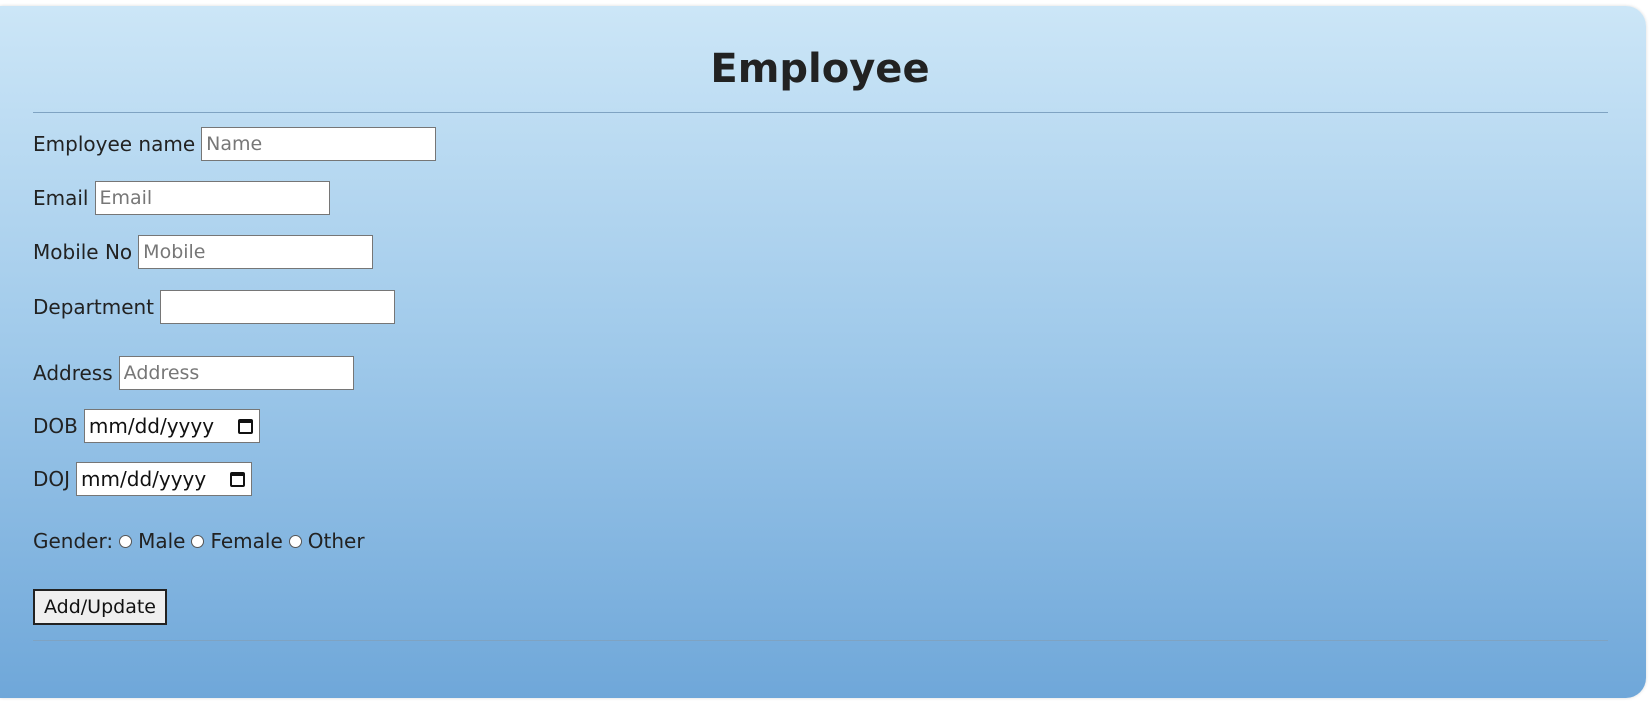  I want to click on department-input, so click(278, 307).